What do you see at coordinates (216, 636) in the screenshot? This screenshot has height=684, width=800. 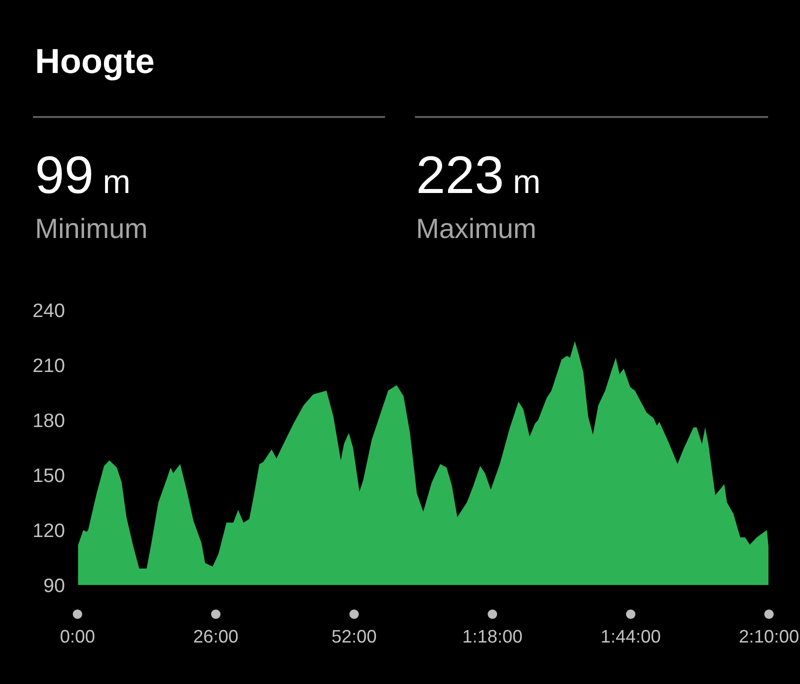 I see `x-tick-label: 26:00` at bounding box center [216, 636].